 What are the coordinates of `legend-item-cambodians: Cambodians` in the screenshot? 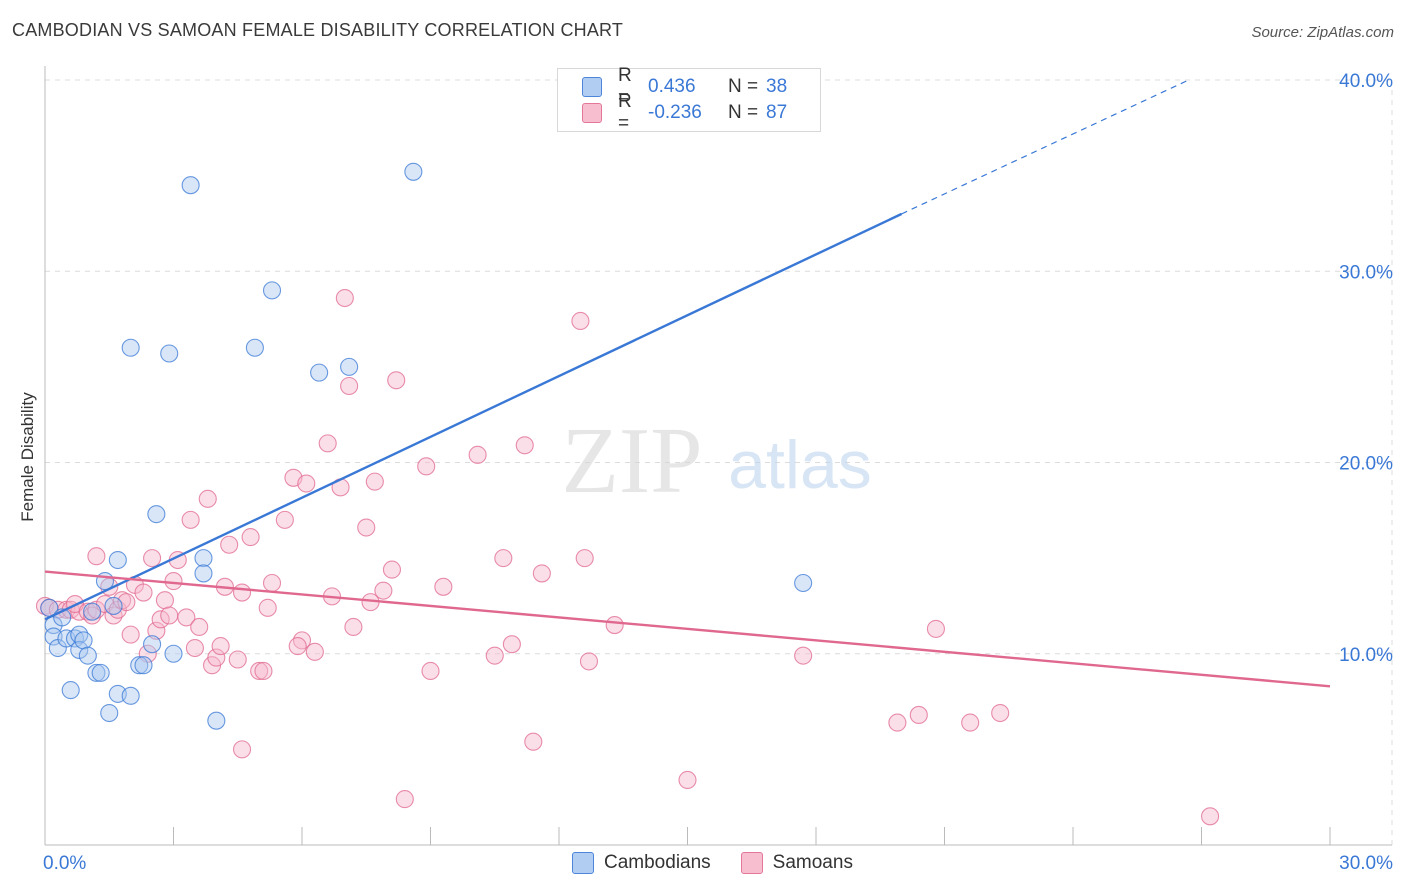 It's located at (641, 863).